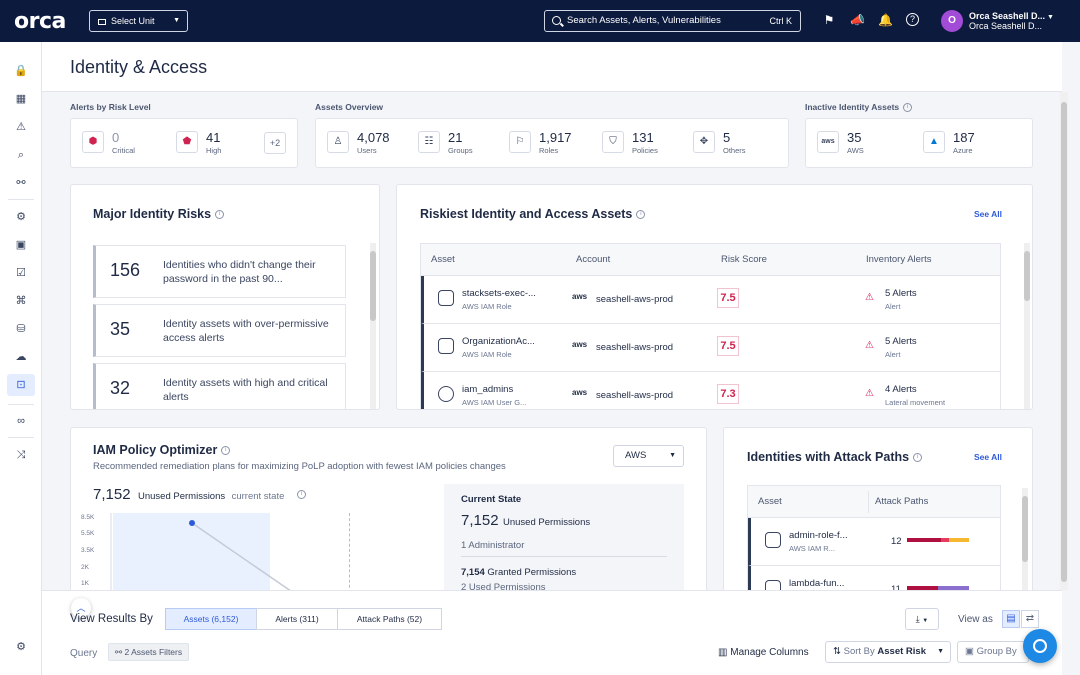 This screenshot has width=1080, height=675. Describe the element at coordinates (868, 502) in the screenshot. I see `column-divider` at that location.